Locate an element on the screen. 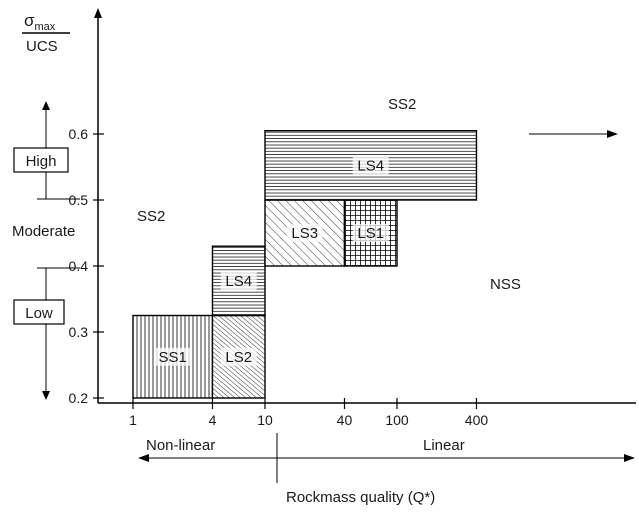 Image resolution: width=639 pixels, height=516 pixels. region-label-ss1: SS1 is located at coordinates (173, 357).